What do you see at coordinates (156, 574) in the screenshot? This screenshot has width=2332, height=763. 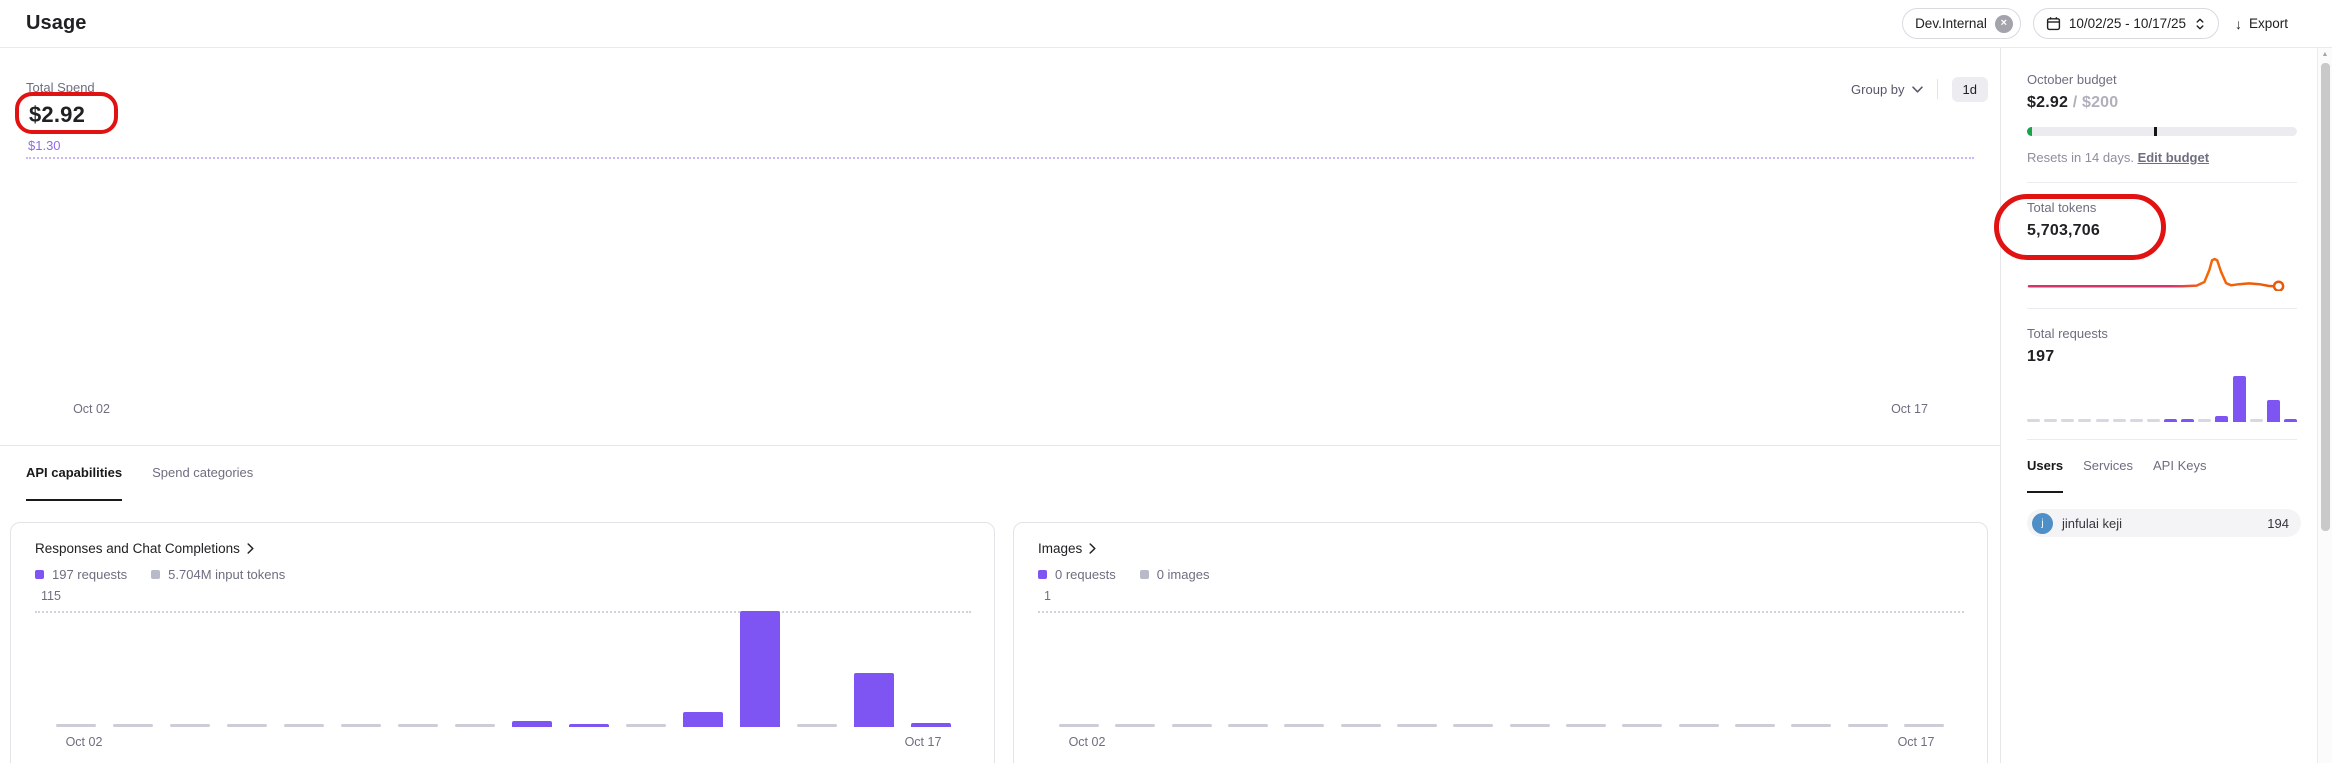 I see `legend-swatch-tokens` at bounding box center [156, 574].